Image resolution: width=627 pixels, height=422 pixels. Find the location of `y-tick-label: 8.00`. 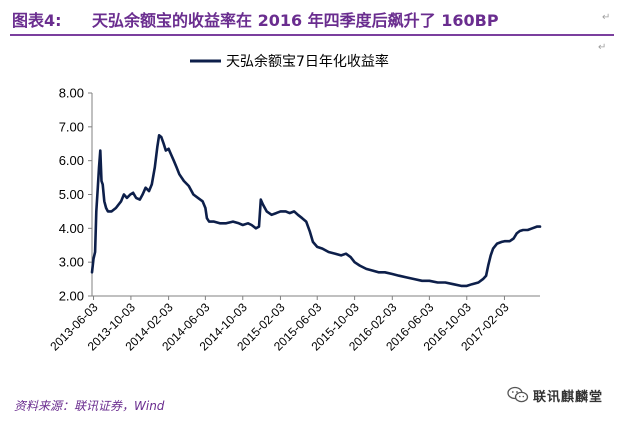

y-tick-label: 8.00 is located at coordinates (71, 93).